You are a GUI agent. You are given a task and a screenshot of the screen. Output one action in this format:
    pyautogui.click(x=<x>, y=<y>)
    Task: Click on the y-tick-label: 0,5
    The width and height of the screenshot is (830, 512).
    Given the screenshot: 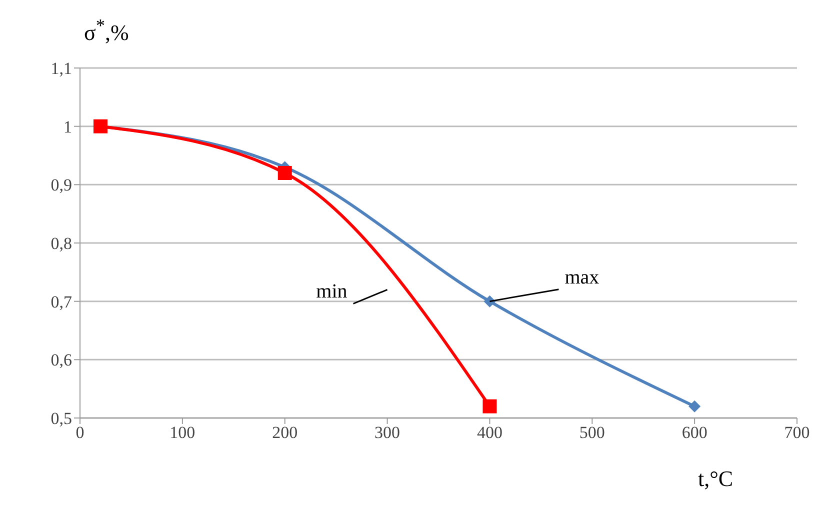 What is the action you would take?
    pyautogui.click(x=61, y=418)
    